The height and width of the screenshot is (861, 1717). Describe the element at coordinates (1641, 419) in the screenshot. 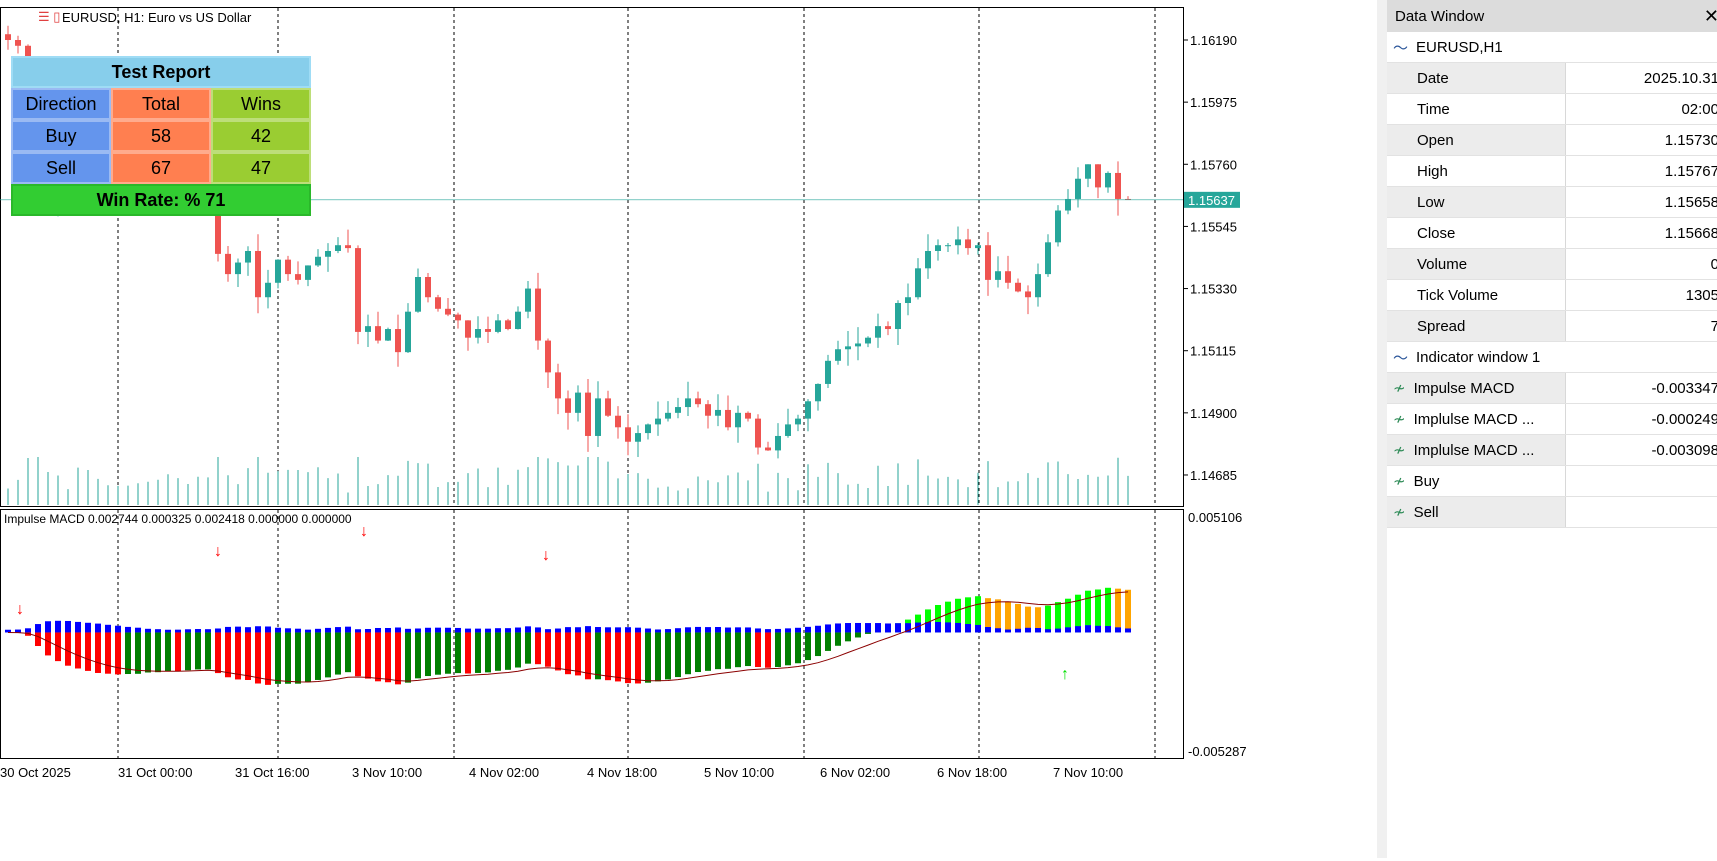

I see `row-value: -0.000249` at that location.